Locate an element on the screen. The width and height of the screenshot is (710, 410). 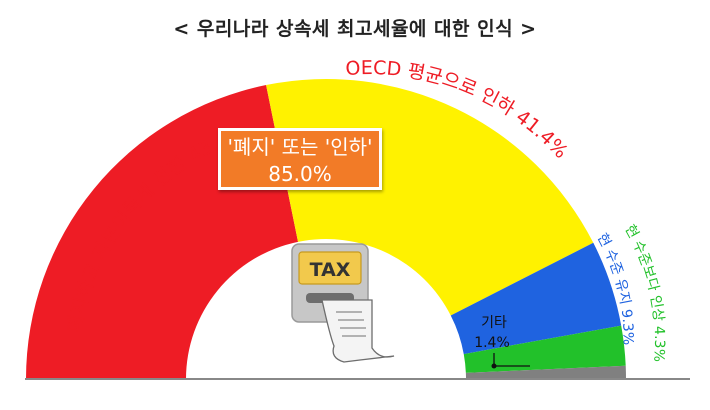
callout-box: '폐지' 또는 '인하' 85.0% is located at coordinates (300, 159).